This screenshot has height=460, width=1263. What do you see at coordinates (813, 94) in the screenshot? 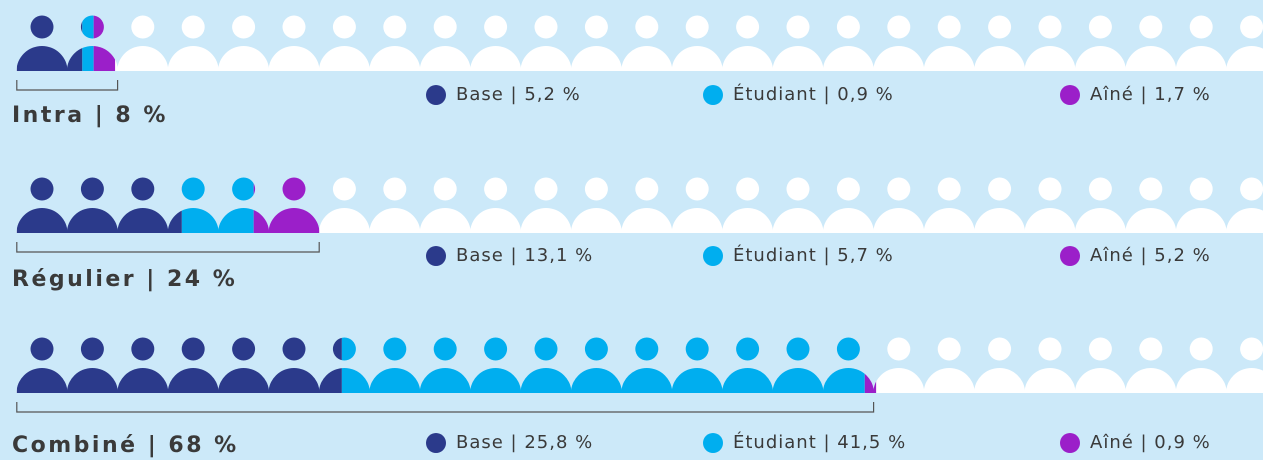
I see `legend-label: Étudiant | 0,9 %` at bounding box center [813, 94].